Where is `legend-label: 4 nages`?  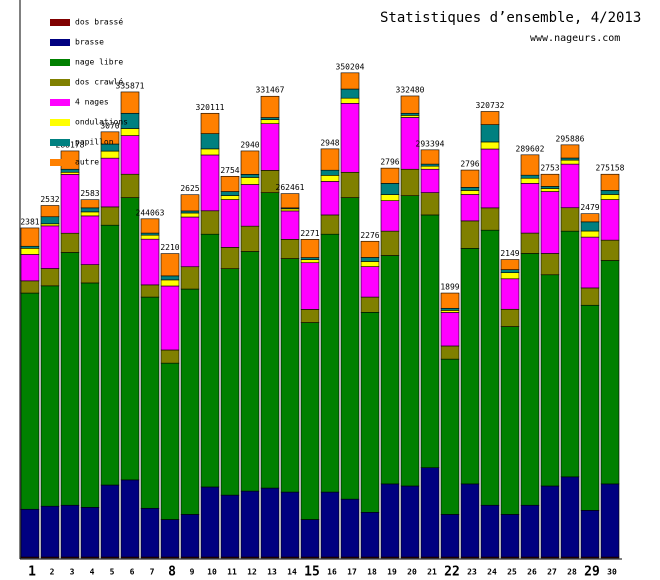 legend-label: 4 nages is located at coordinates (92, 102).